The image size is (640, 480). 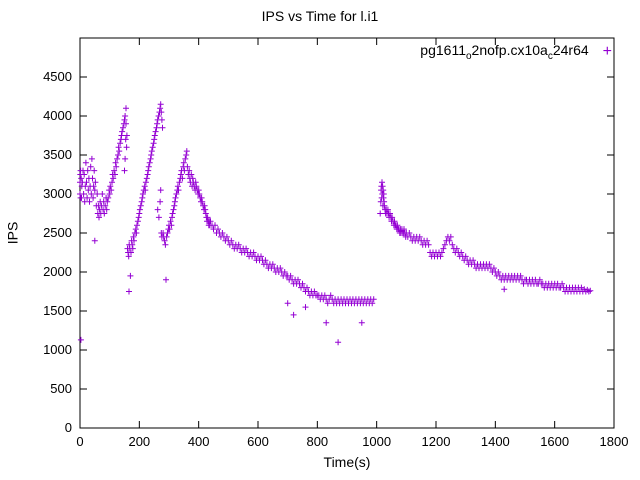 What do you see at coordinates (614, 441) in the screenshot?
I see `x-tick-label: 1800` at bounding box center [614, 441].